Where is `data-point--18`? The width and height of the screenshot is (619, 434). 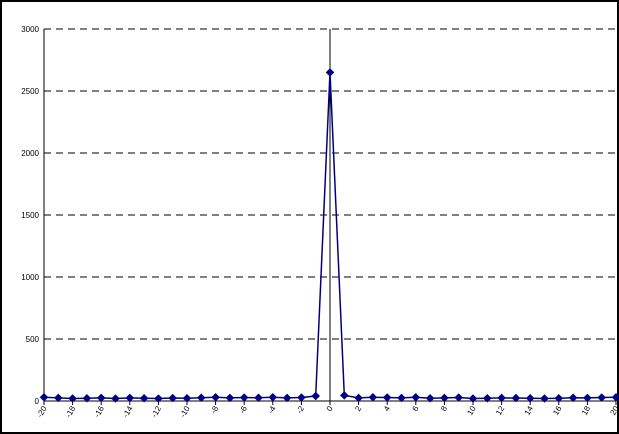
data-point--18 is located at coordinates (72, 398).